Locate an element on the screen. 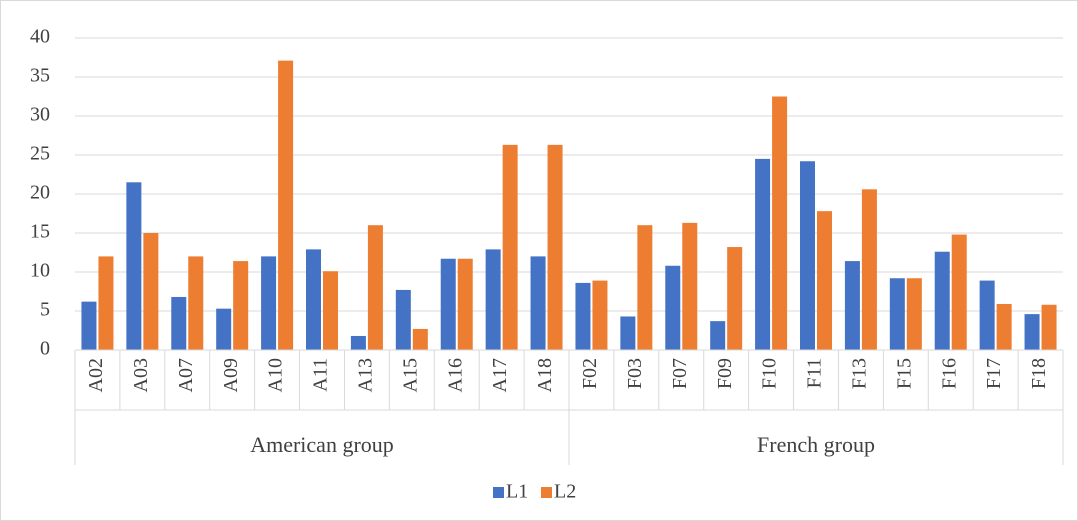 The width and height of the screenshot is (1078, 521). x-tick-label: F15 is located at coordinates (904, 373).